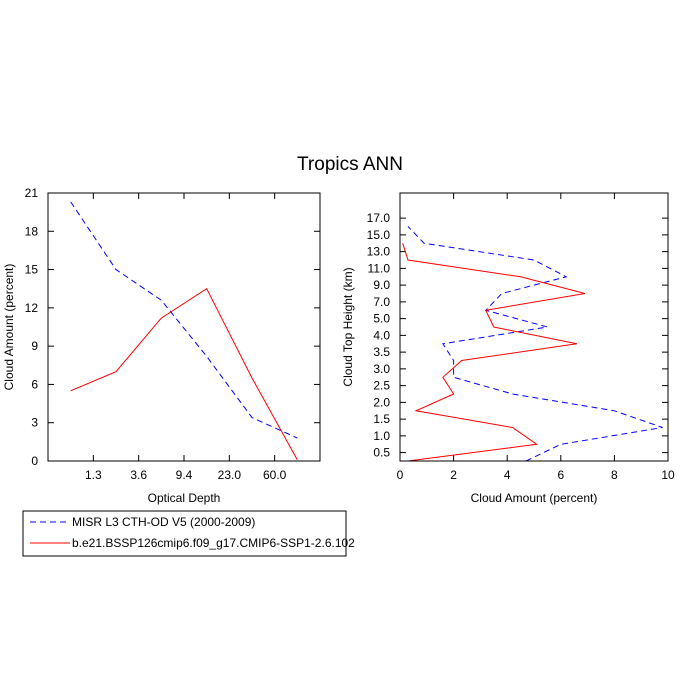 Image resolution: width=700 pixels, height=700 pixels. What do you see at coordinates (379, 252) in the screenshot?
I see `right-y-tick-label: 13.0` at bounding box center [379, 252].